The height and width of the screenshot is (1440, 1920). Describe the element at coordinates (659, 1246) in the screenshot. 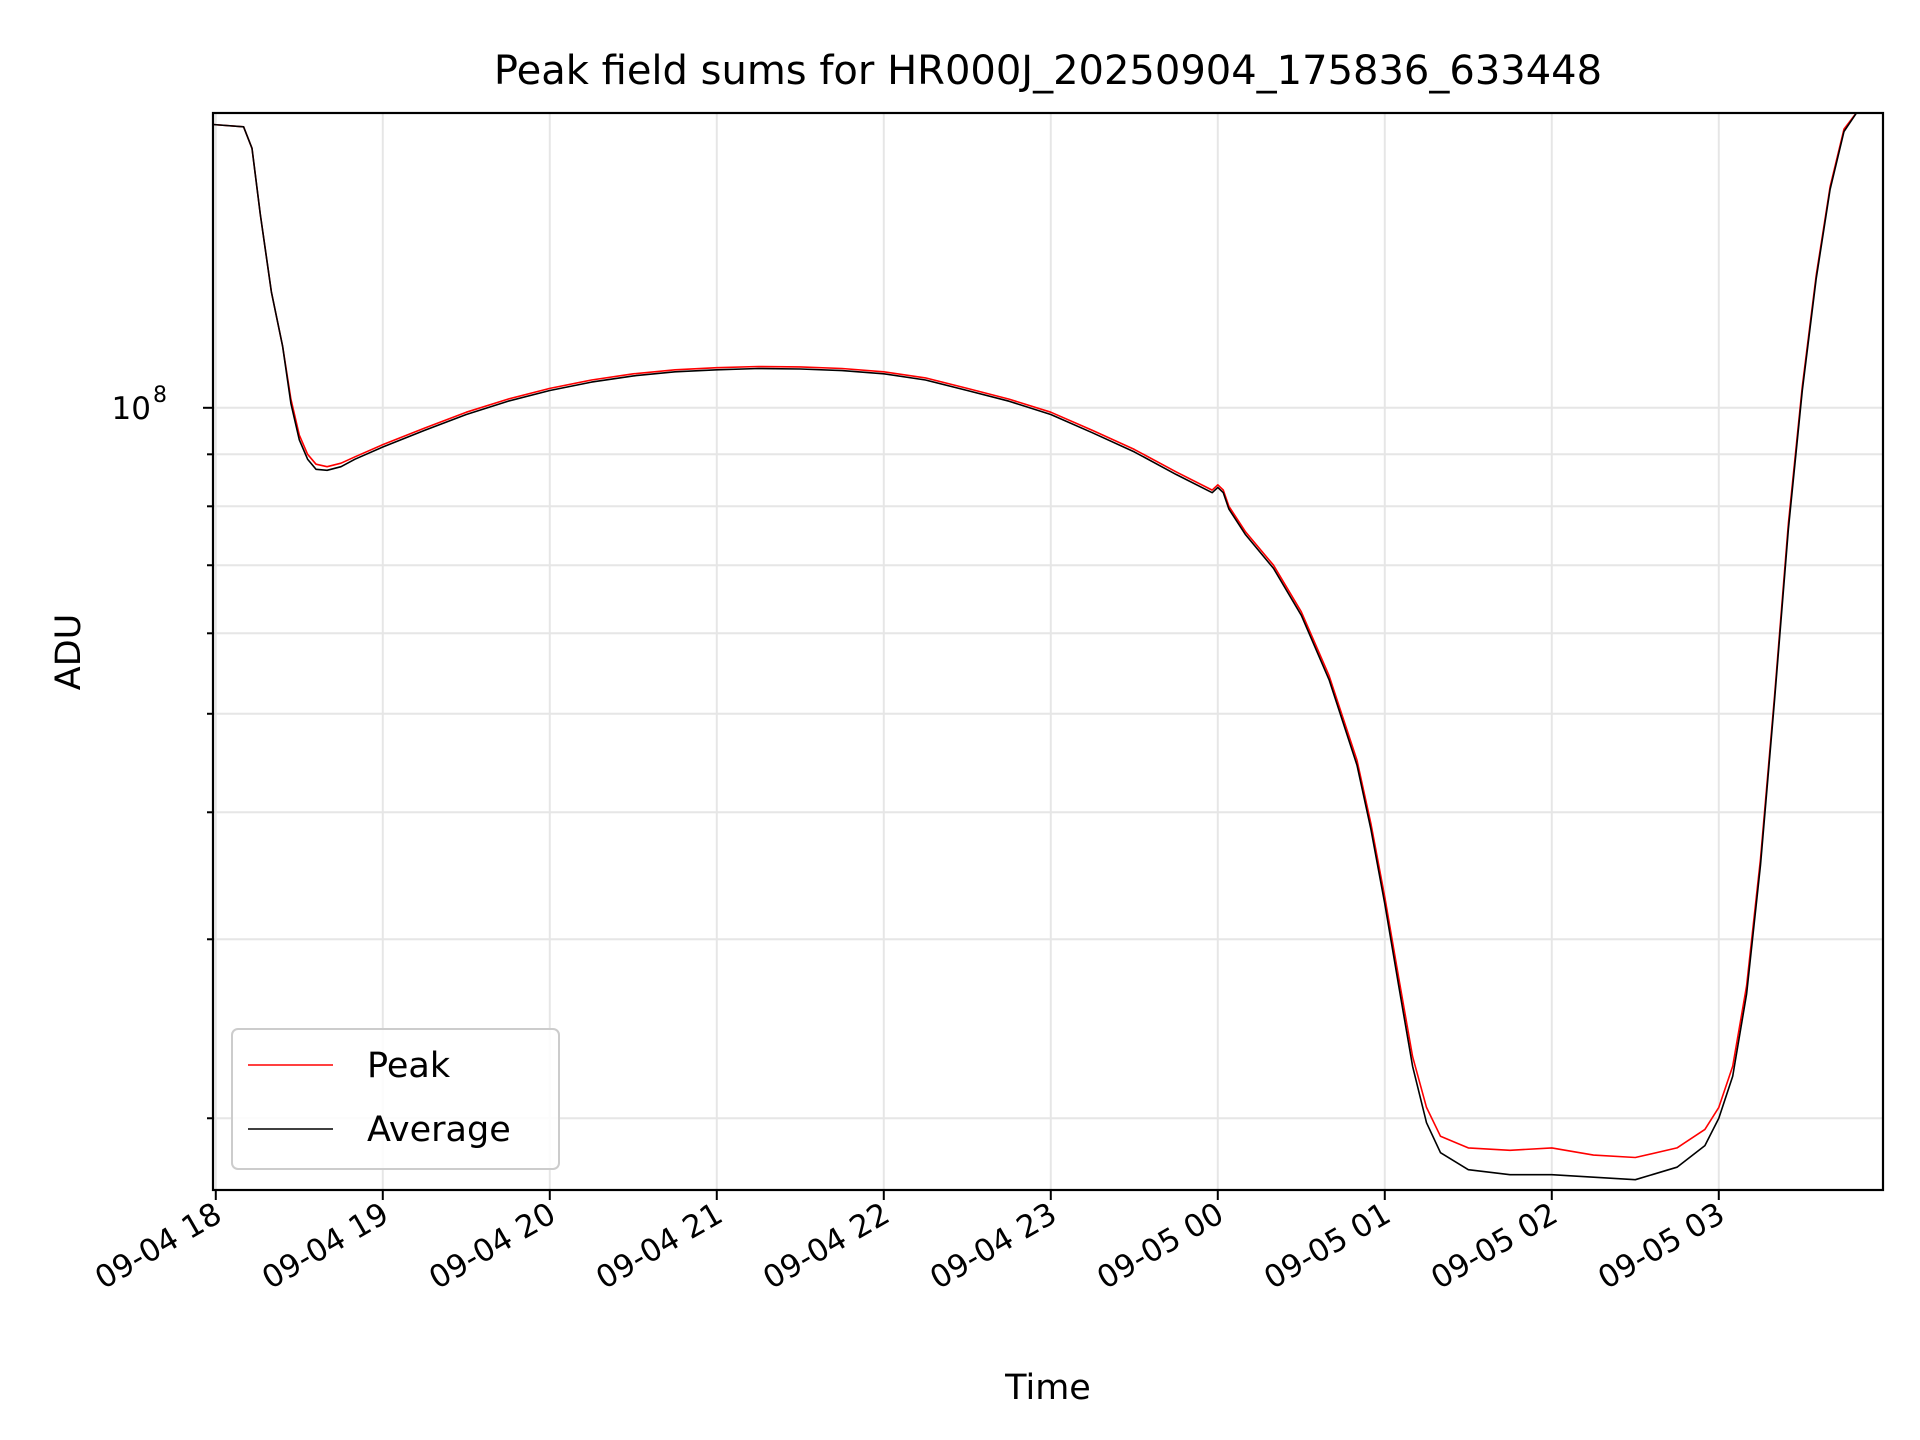

I see `x-tick-label: 09-04 21` at that location.